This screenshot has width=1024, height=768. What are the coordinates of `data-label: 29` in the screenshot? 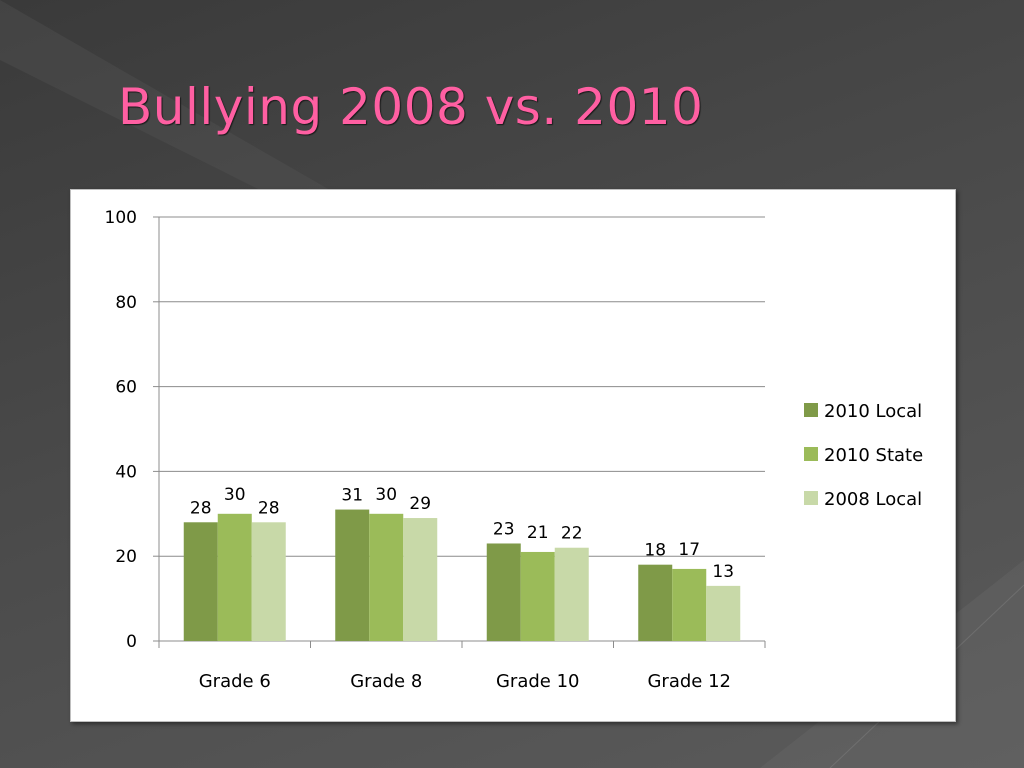 It's located at (420, 504).